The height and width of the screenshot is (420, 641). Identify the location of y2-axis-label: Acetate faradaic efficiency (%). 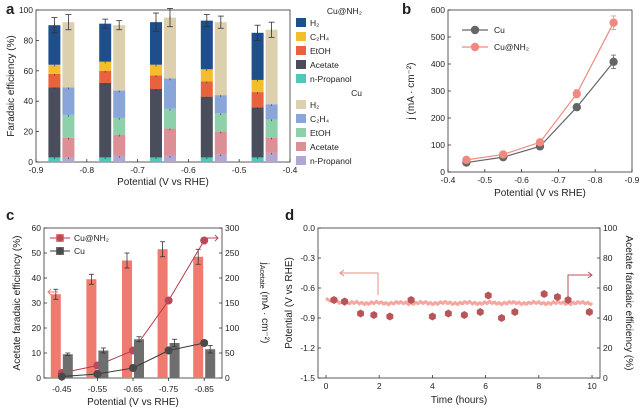
(628, 303).